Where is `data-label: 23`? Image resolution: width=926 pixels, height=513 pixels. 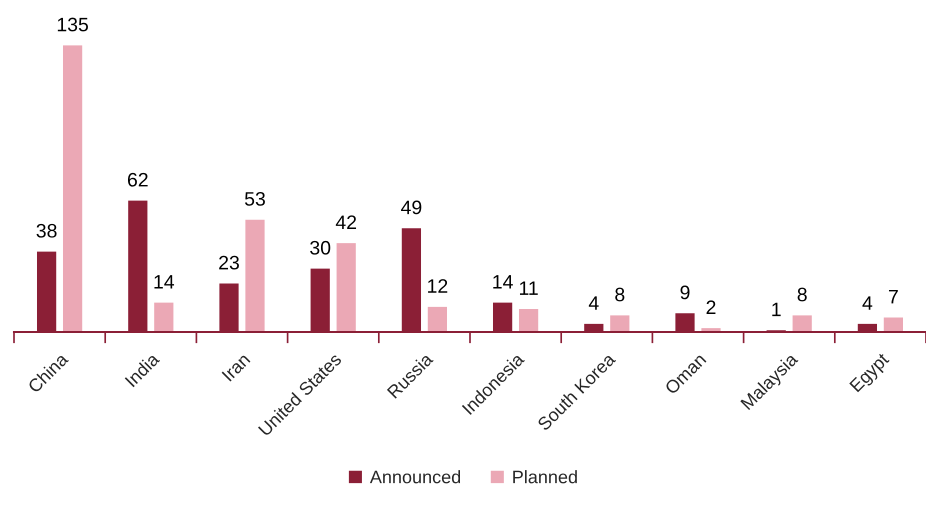
data-label: 23 is located at coordinates (229, 263).